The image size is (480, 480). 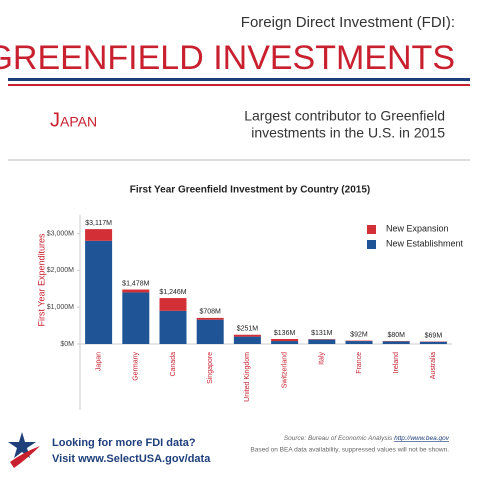 I want to click on y-tick-label: $2,000M, so click(x=60, y=270).